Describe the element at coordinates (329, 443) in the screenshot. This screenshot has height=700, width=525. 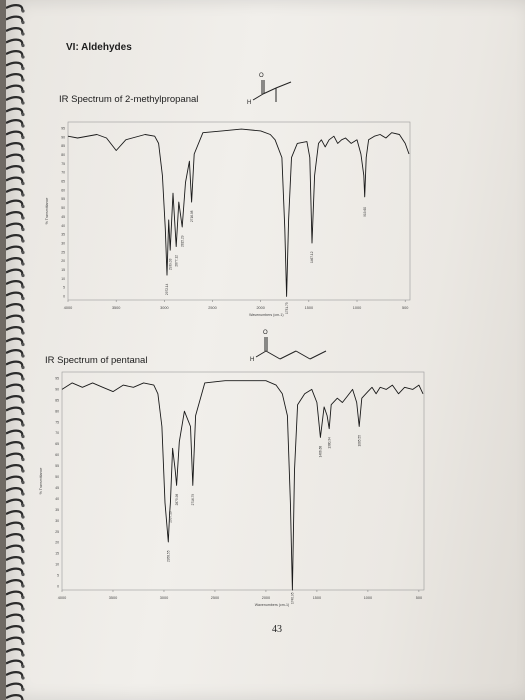
I see `peak-label: 1380.34` at that location.